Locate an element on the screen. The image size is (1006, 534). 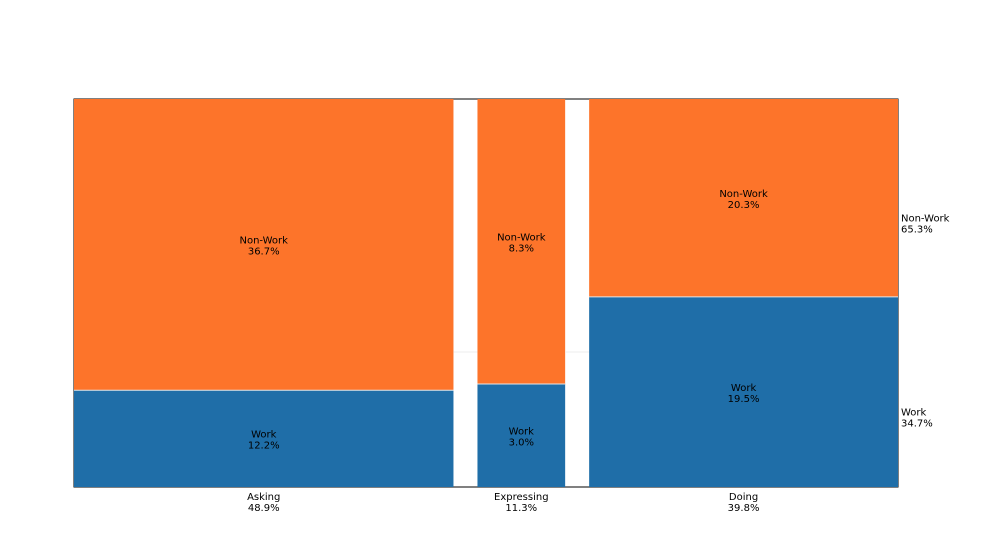
x-tick-doing: Doing 39.8% is located at coordinates (744, 503).